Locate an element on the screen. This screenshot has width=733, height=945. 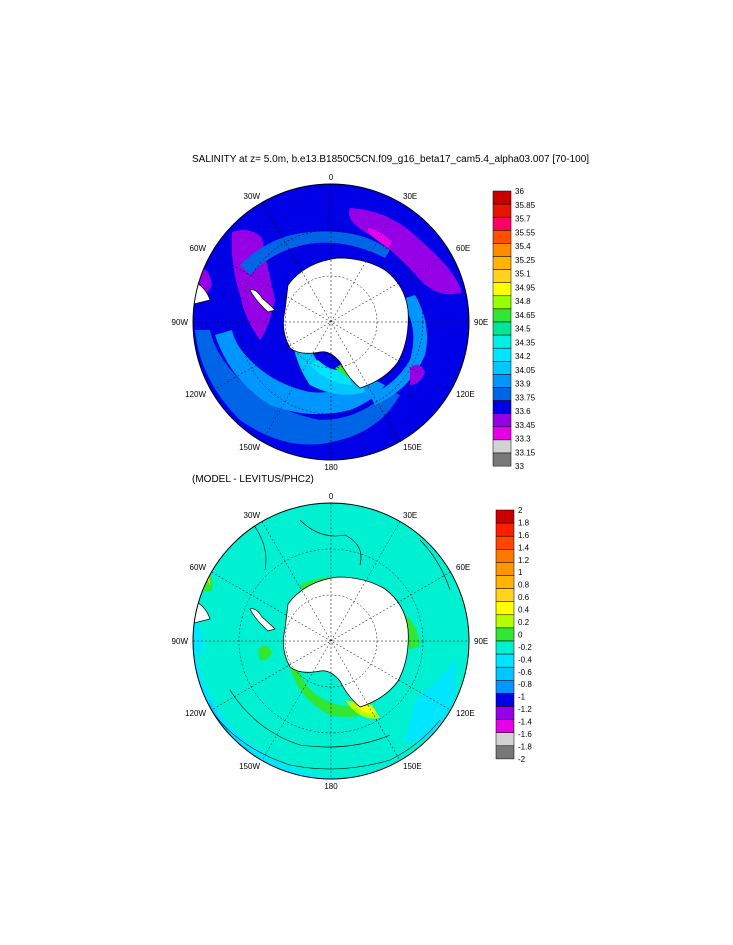
salinity-patch-southatlantic is located at coordinates (405, 251).